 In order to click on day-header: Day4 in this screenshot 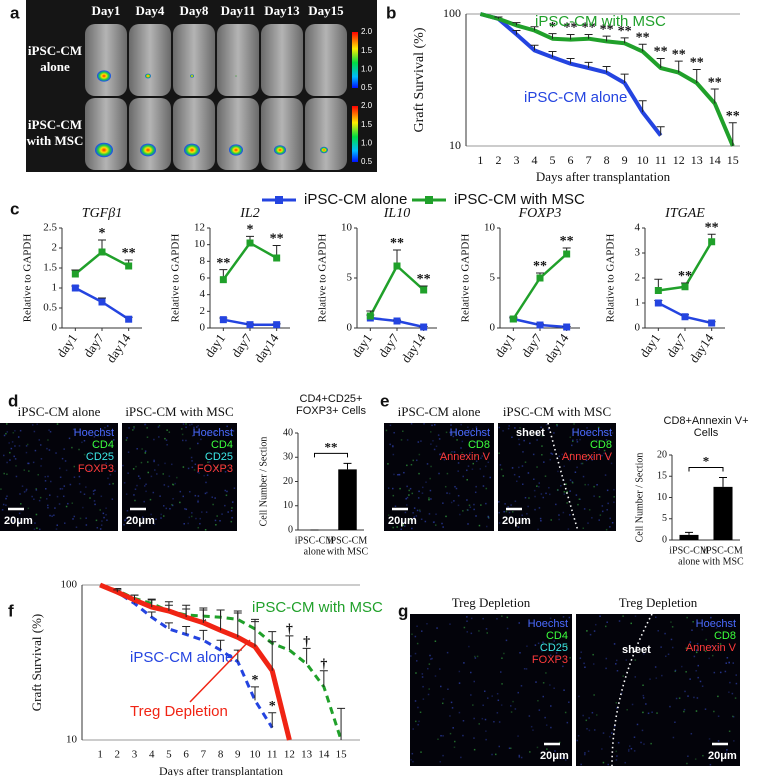, I will do `click(150, 10)`.